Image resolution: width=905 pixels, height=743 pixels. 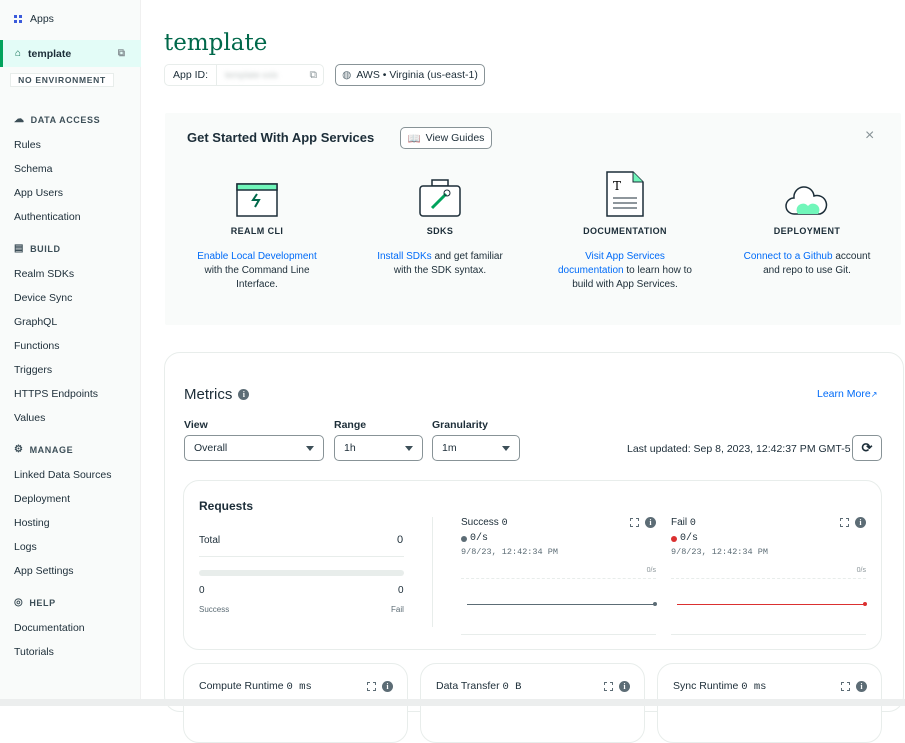 What do you see at coordinates (63, 475) in the screenshot?
I see `sidebar-item-linked-data-sources: Linked Data Sources` at bounding box center [63, 475].